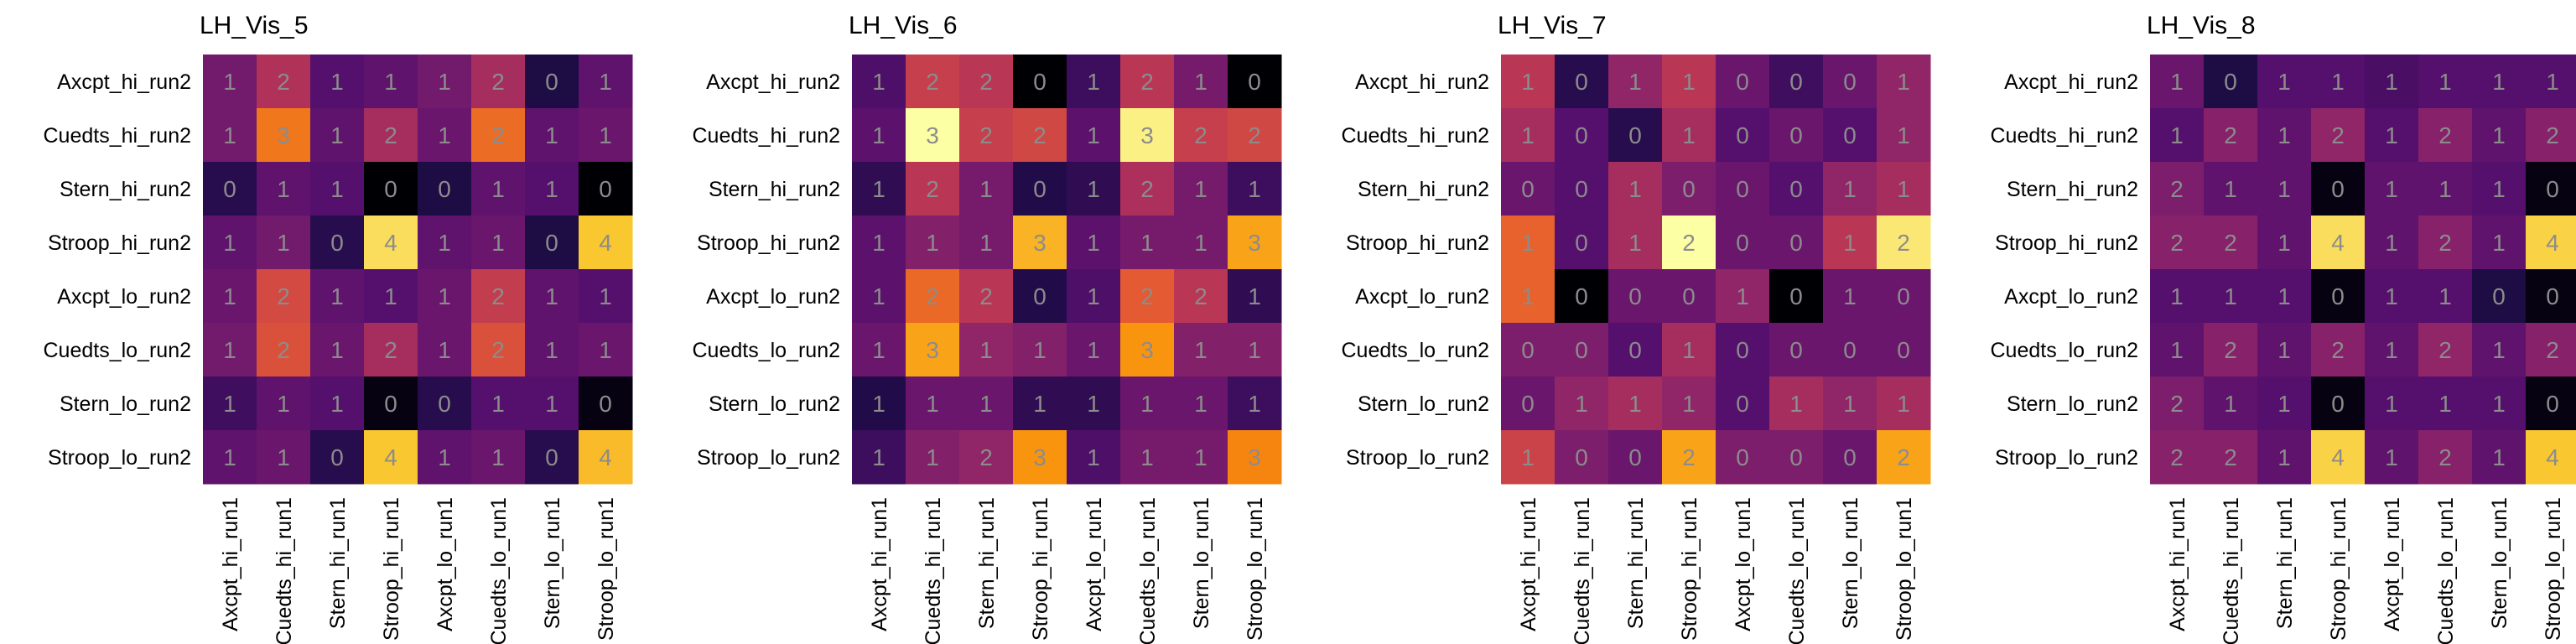 The image size is (2576, 644). What do you see at coordinates (1040, 569) in the screenshot?
I see `col-tick-label: Stroop_hi_run1` at bounding box center [1040, 569].